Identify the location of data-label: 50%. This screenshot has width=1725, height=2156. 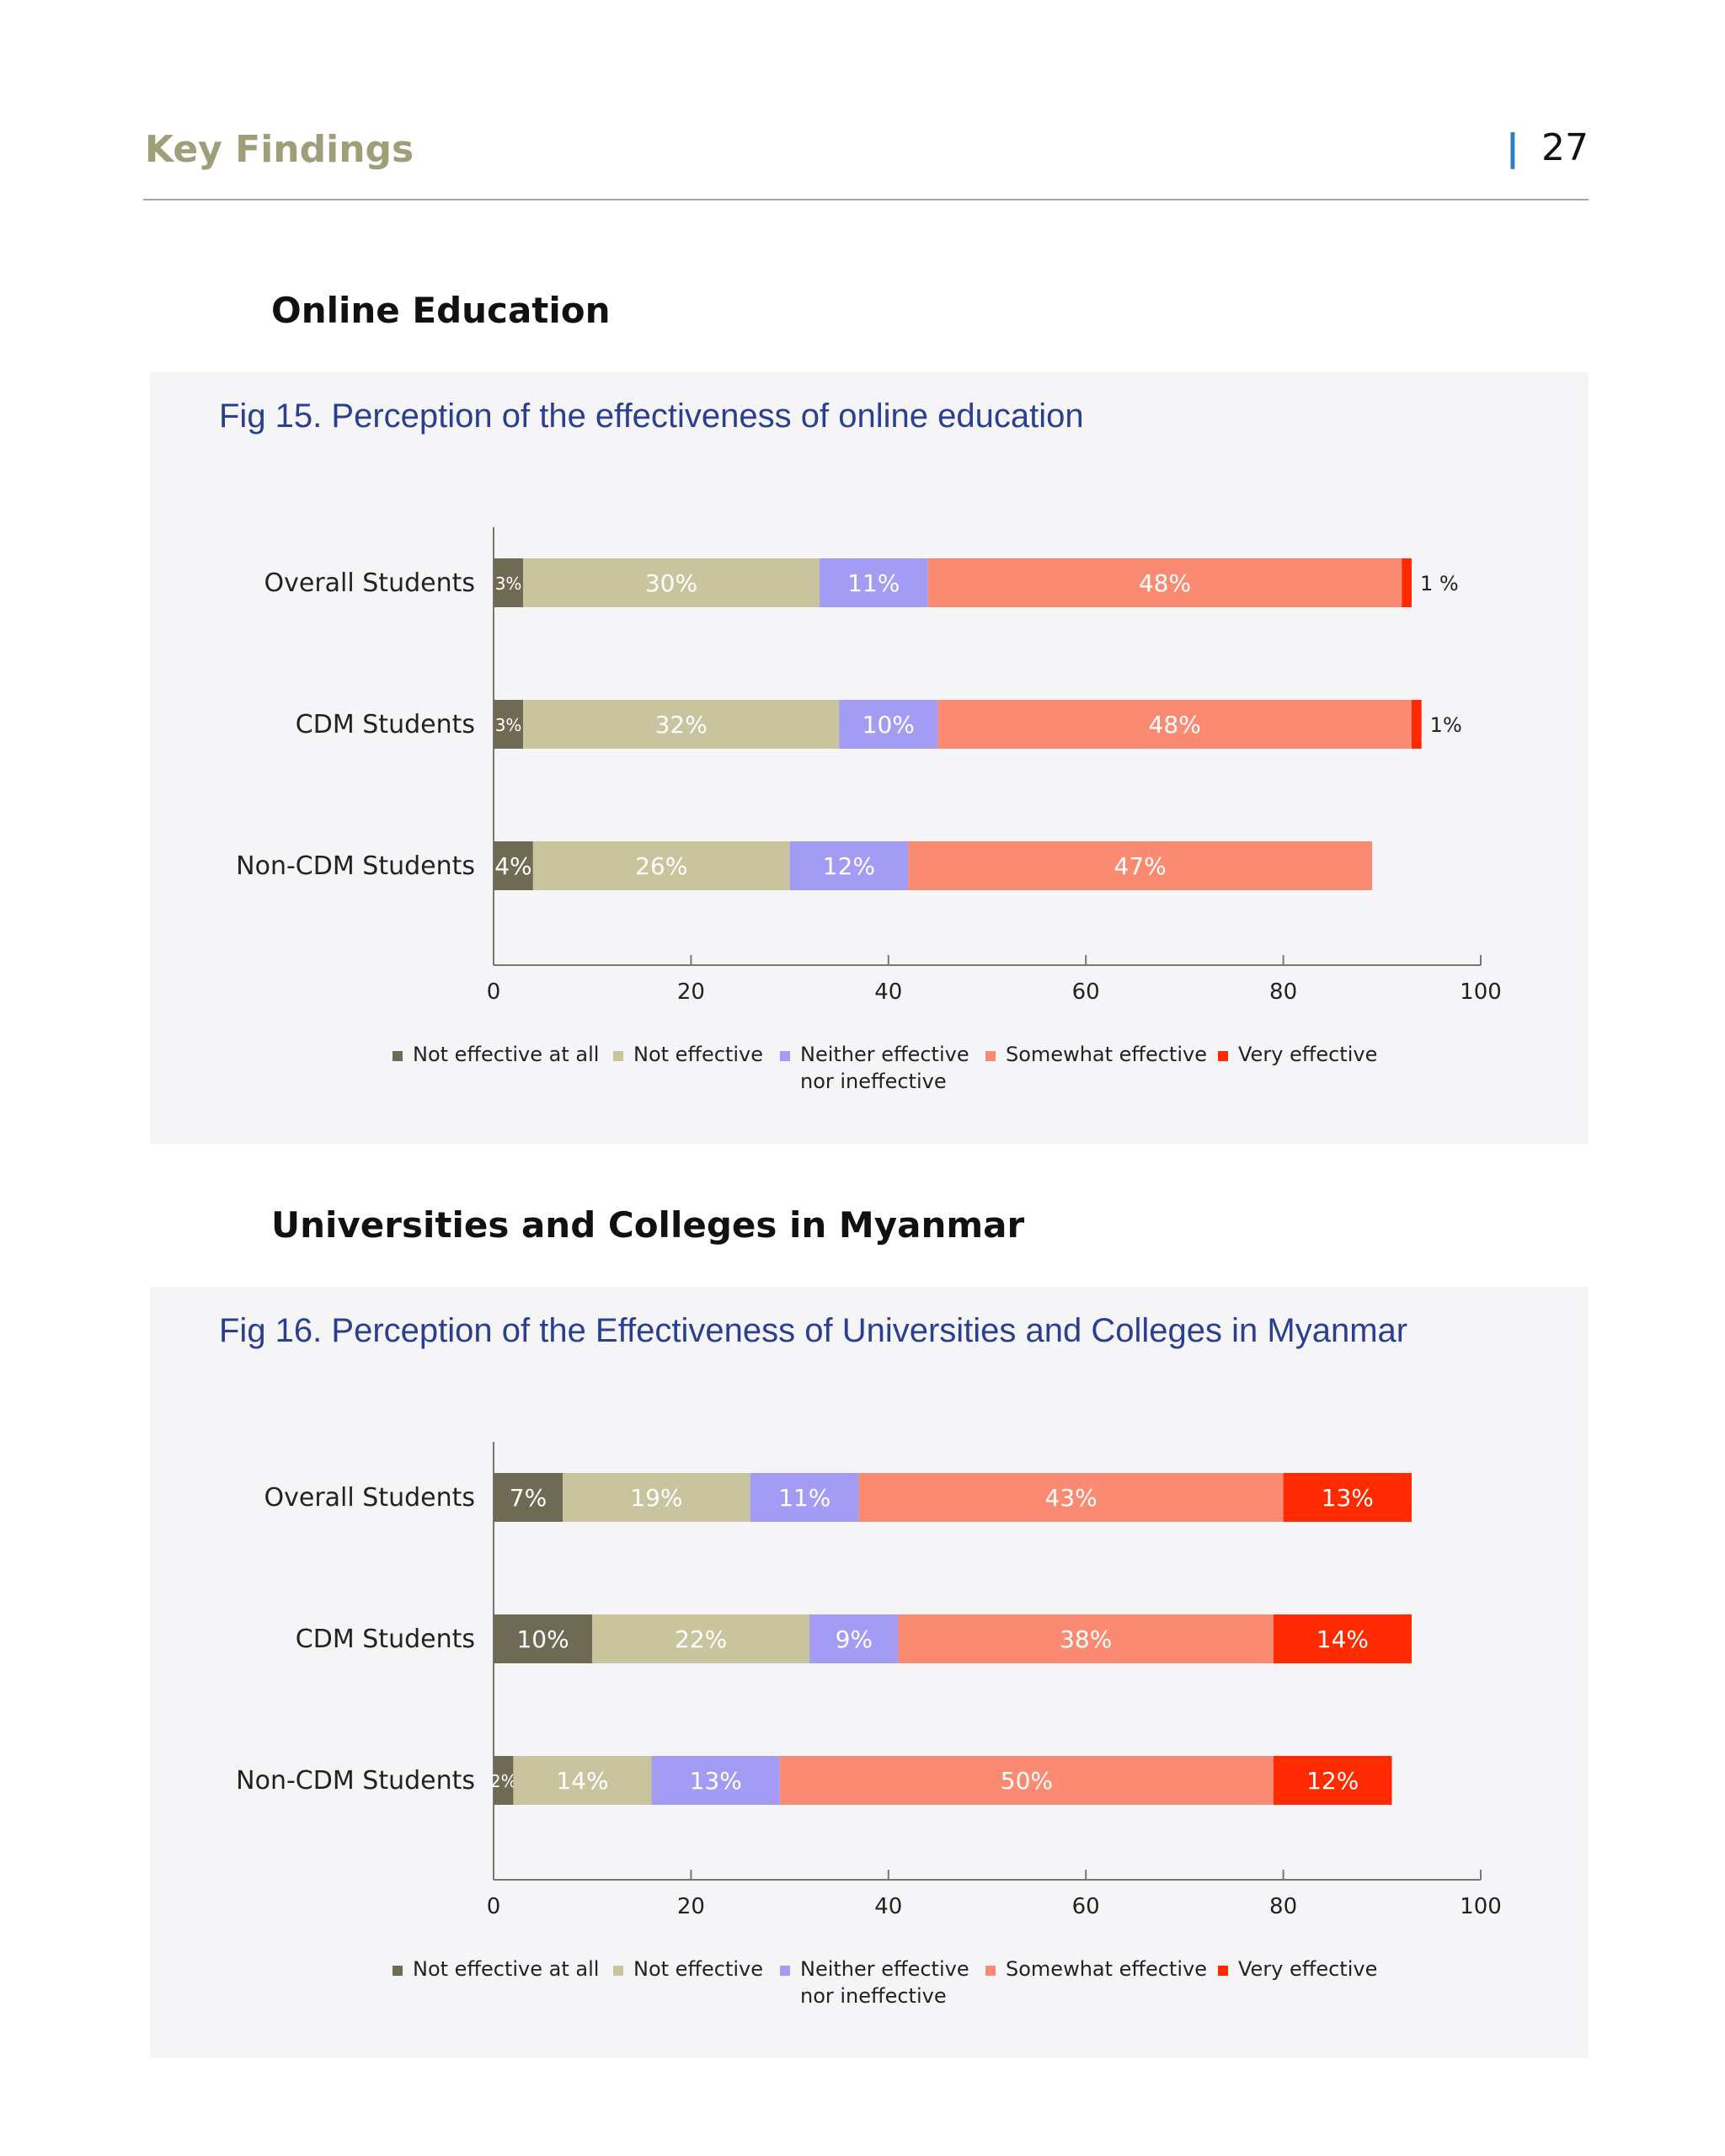
(1027, 1781).